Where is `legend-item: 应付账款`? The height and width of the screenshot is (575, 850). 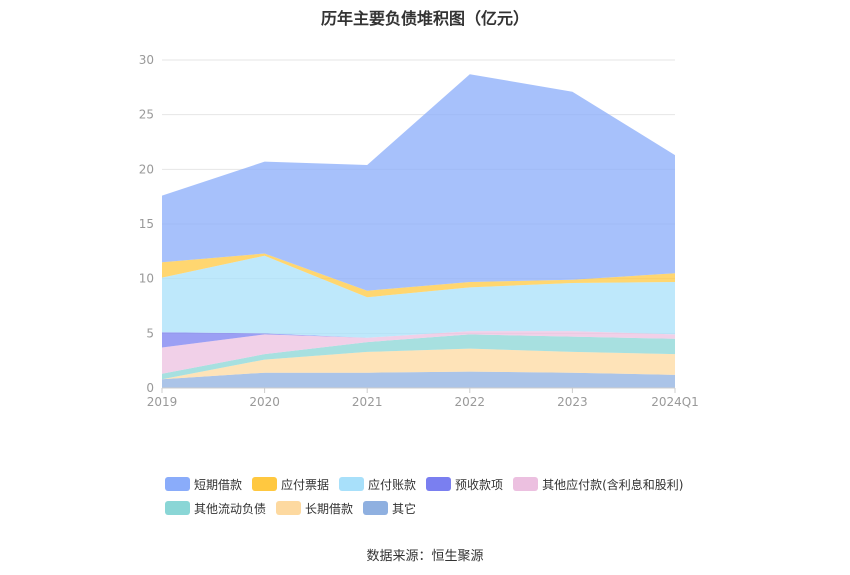
legend-item: 应付账款 is located at coordinates (377, 484).